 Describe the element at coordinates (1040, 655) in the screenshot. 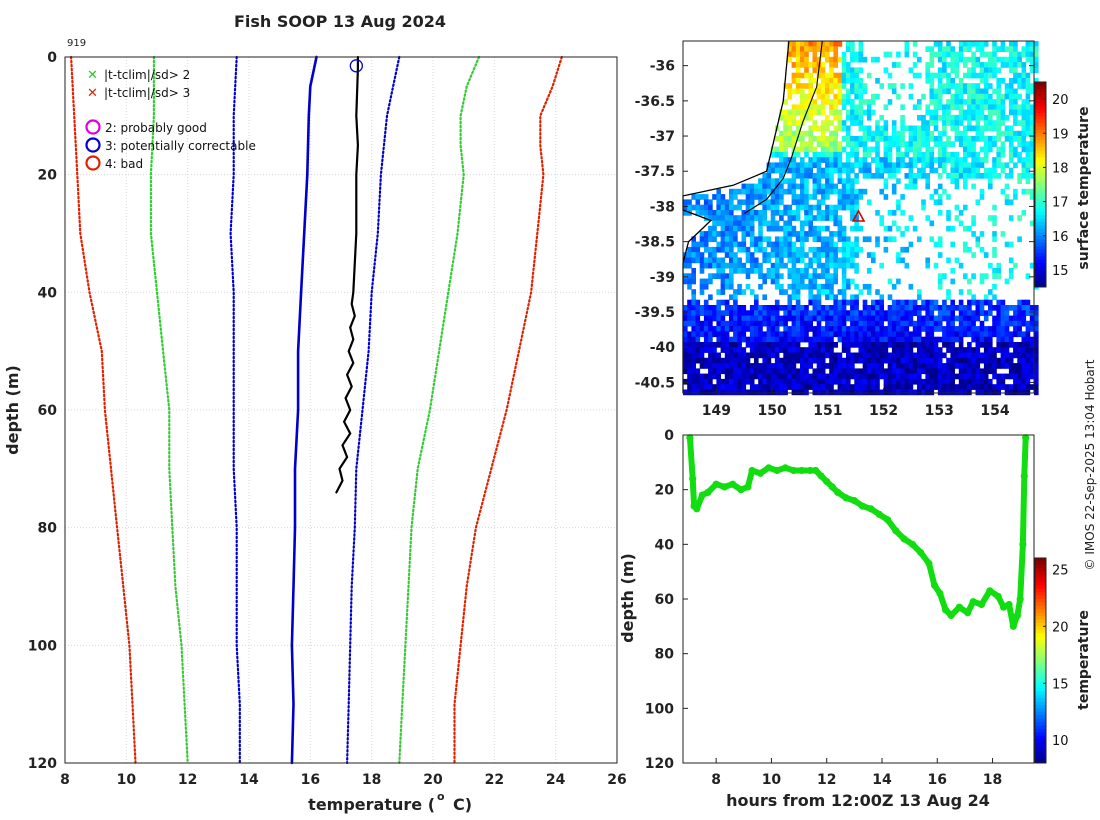

I see `trace-colorbar-segment` at that location.